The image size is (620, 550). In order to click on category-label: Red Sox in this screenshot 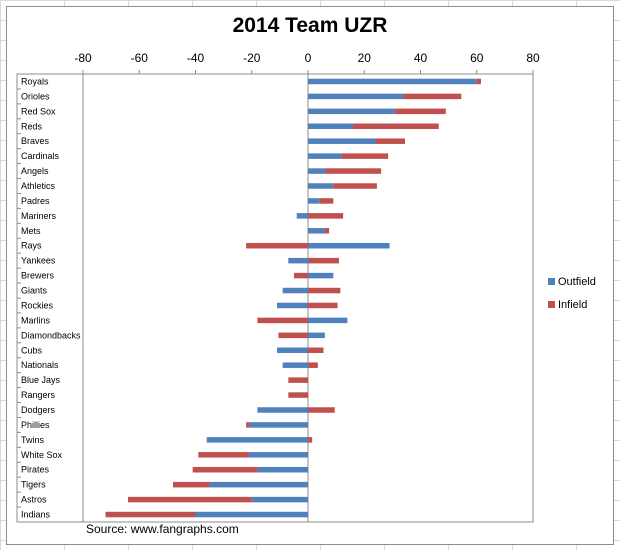, I will do `click(38, 111)`.